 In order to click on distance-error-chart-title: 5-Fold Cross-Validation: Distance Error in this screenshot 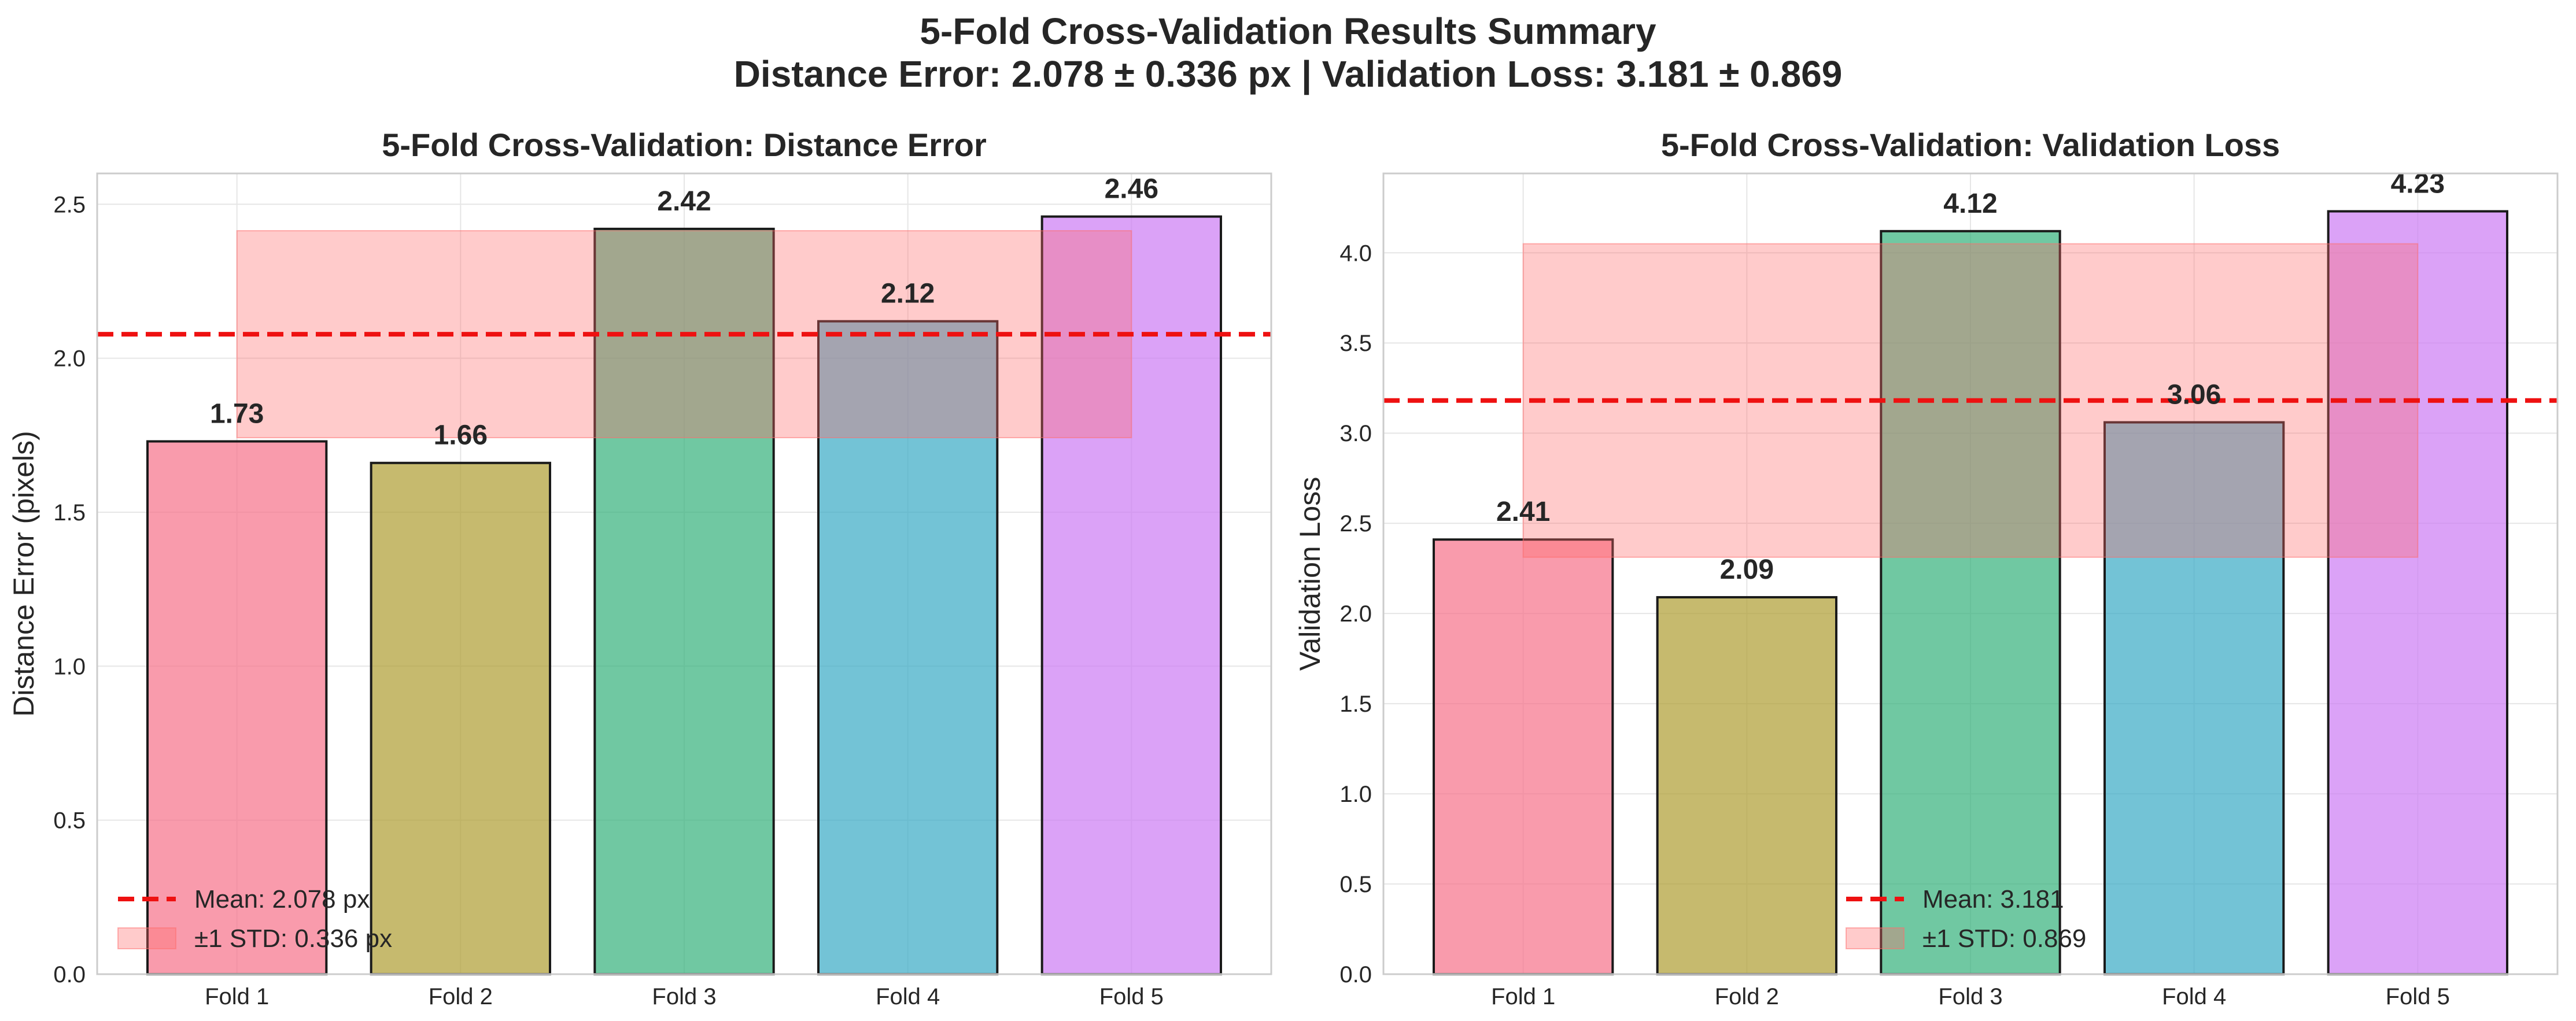, I will do `click(684, 145)`.